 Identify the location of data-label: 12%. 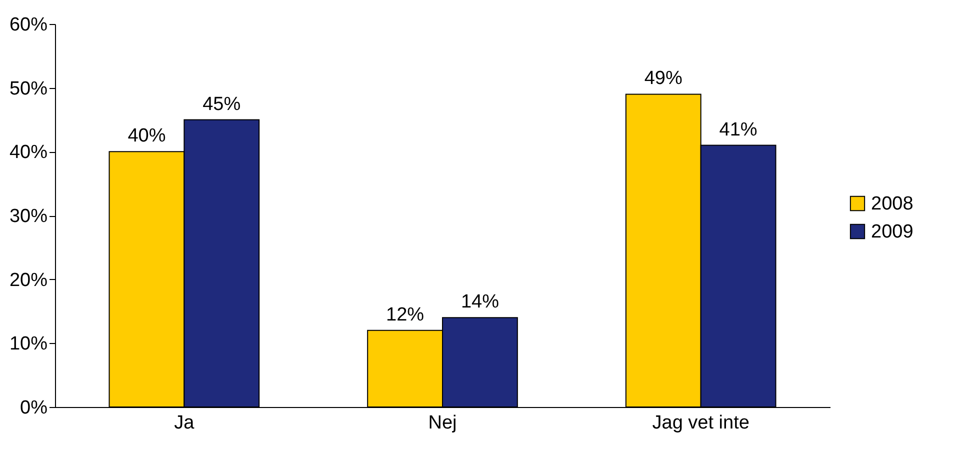
(405, 315).